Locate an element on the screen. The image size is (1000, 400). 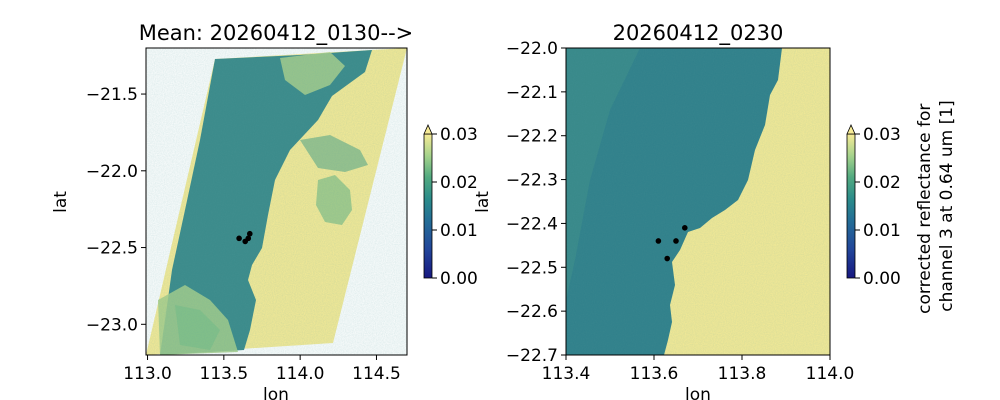
panel-2-yticks: −22.0 −22.1 −22.2 −22.3 −22.4 −22.5 −22.6 −22.7 is located at coordinates (536, 202).